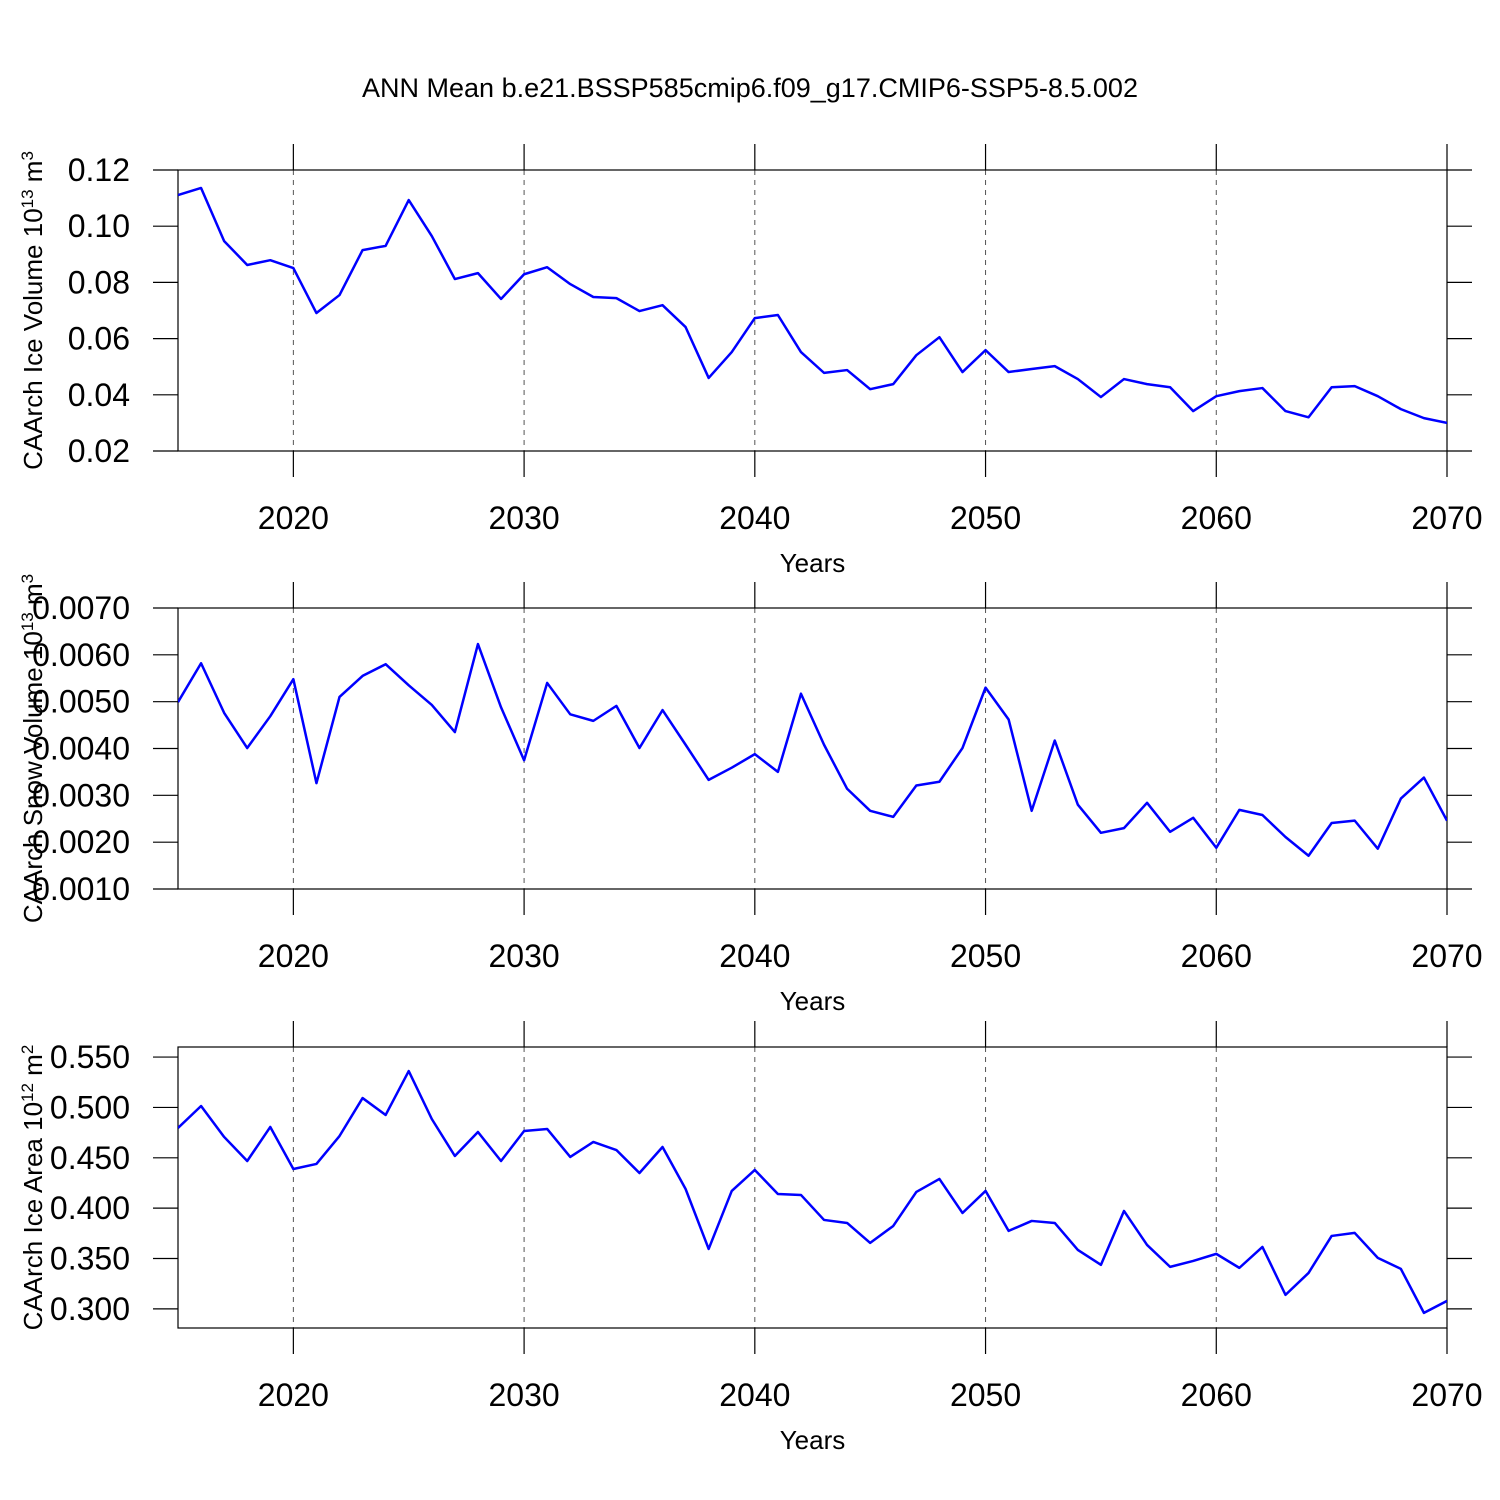 This screenshot has width=1500, height=1500. I want to click on y-tick-label: 0.0050, so click(81, 702).